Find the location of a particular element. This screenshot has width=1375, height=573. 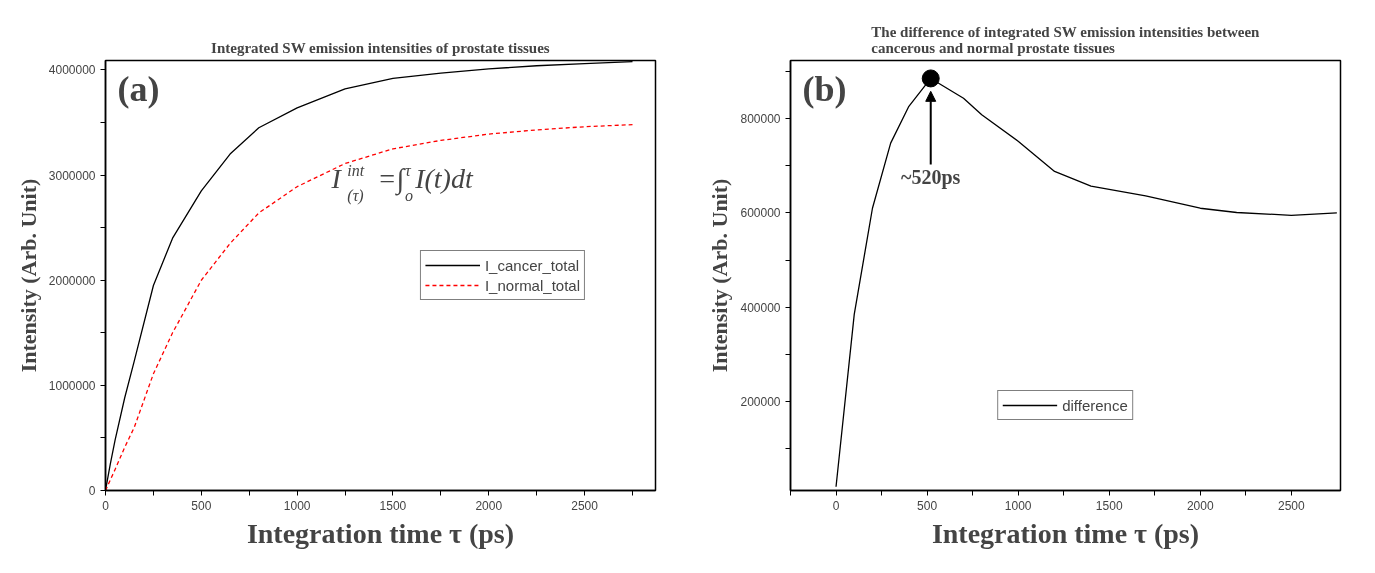

y-tick-label: 600000 is located at coordinates (760, 213).